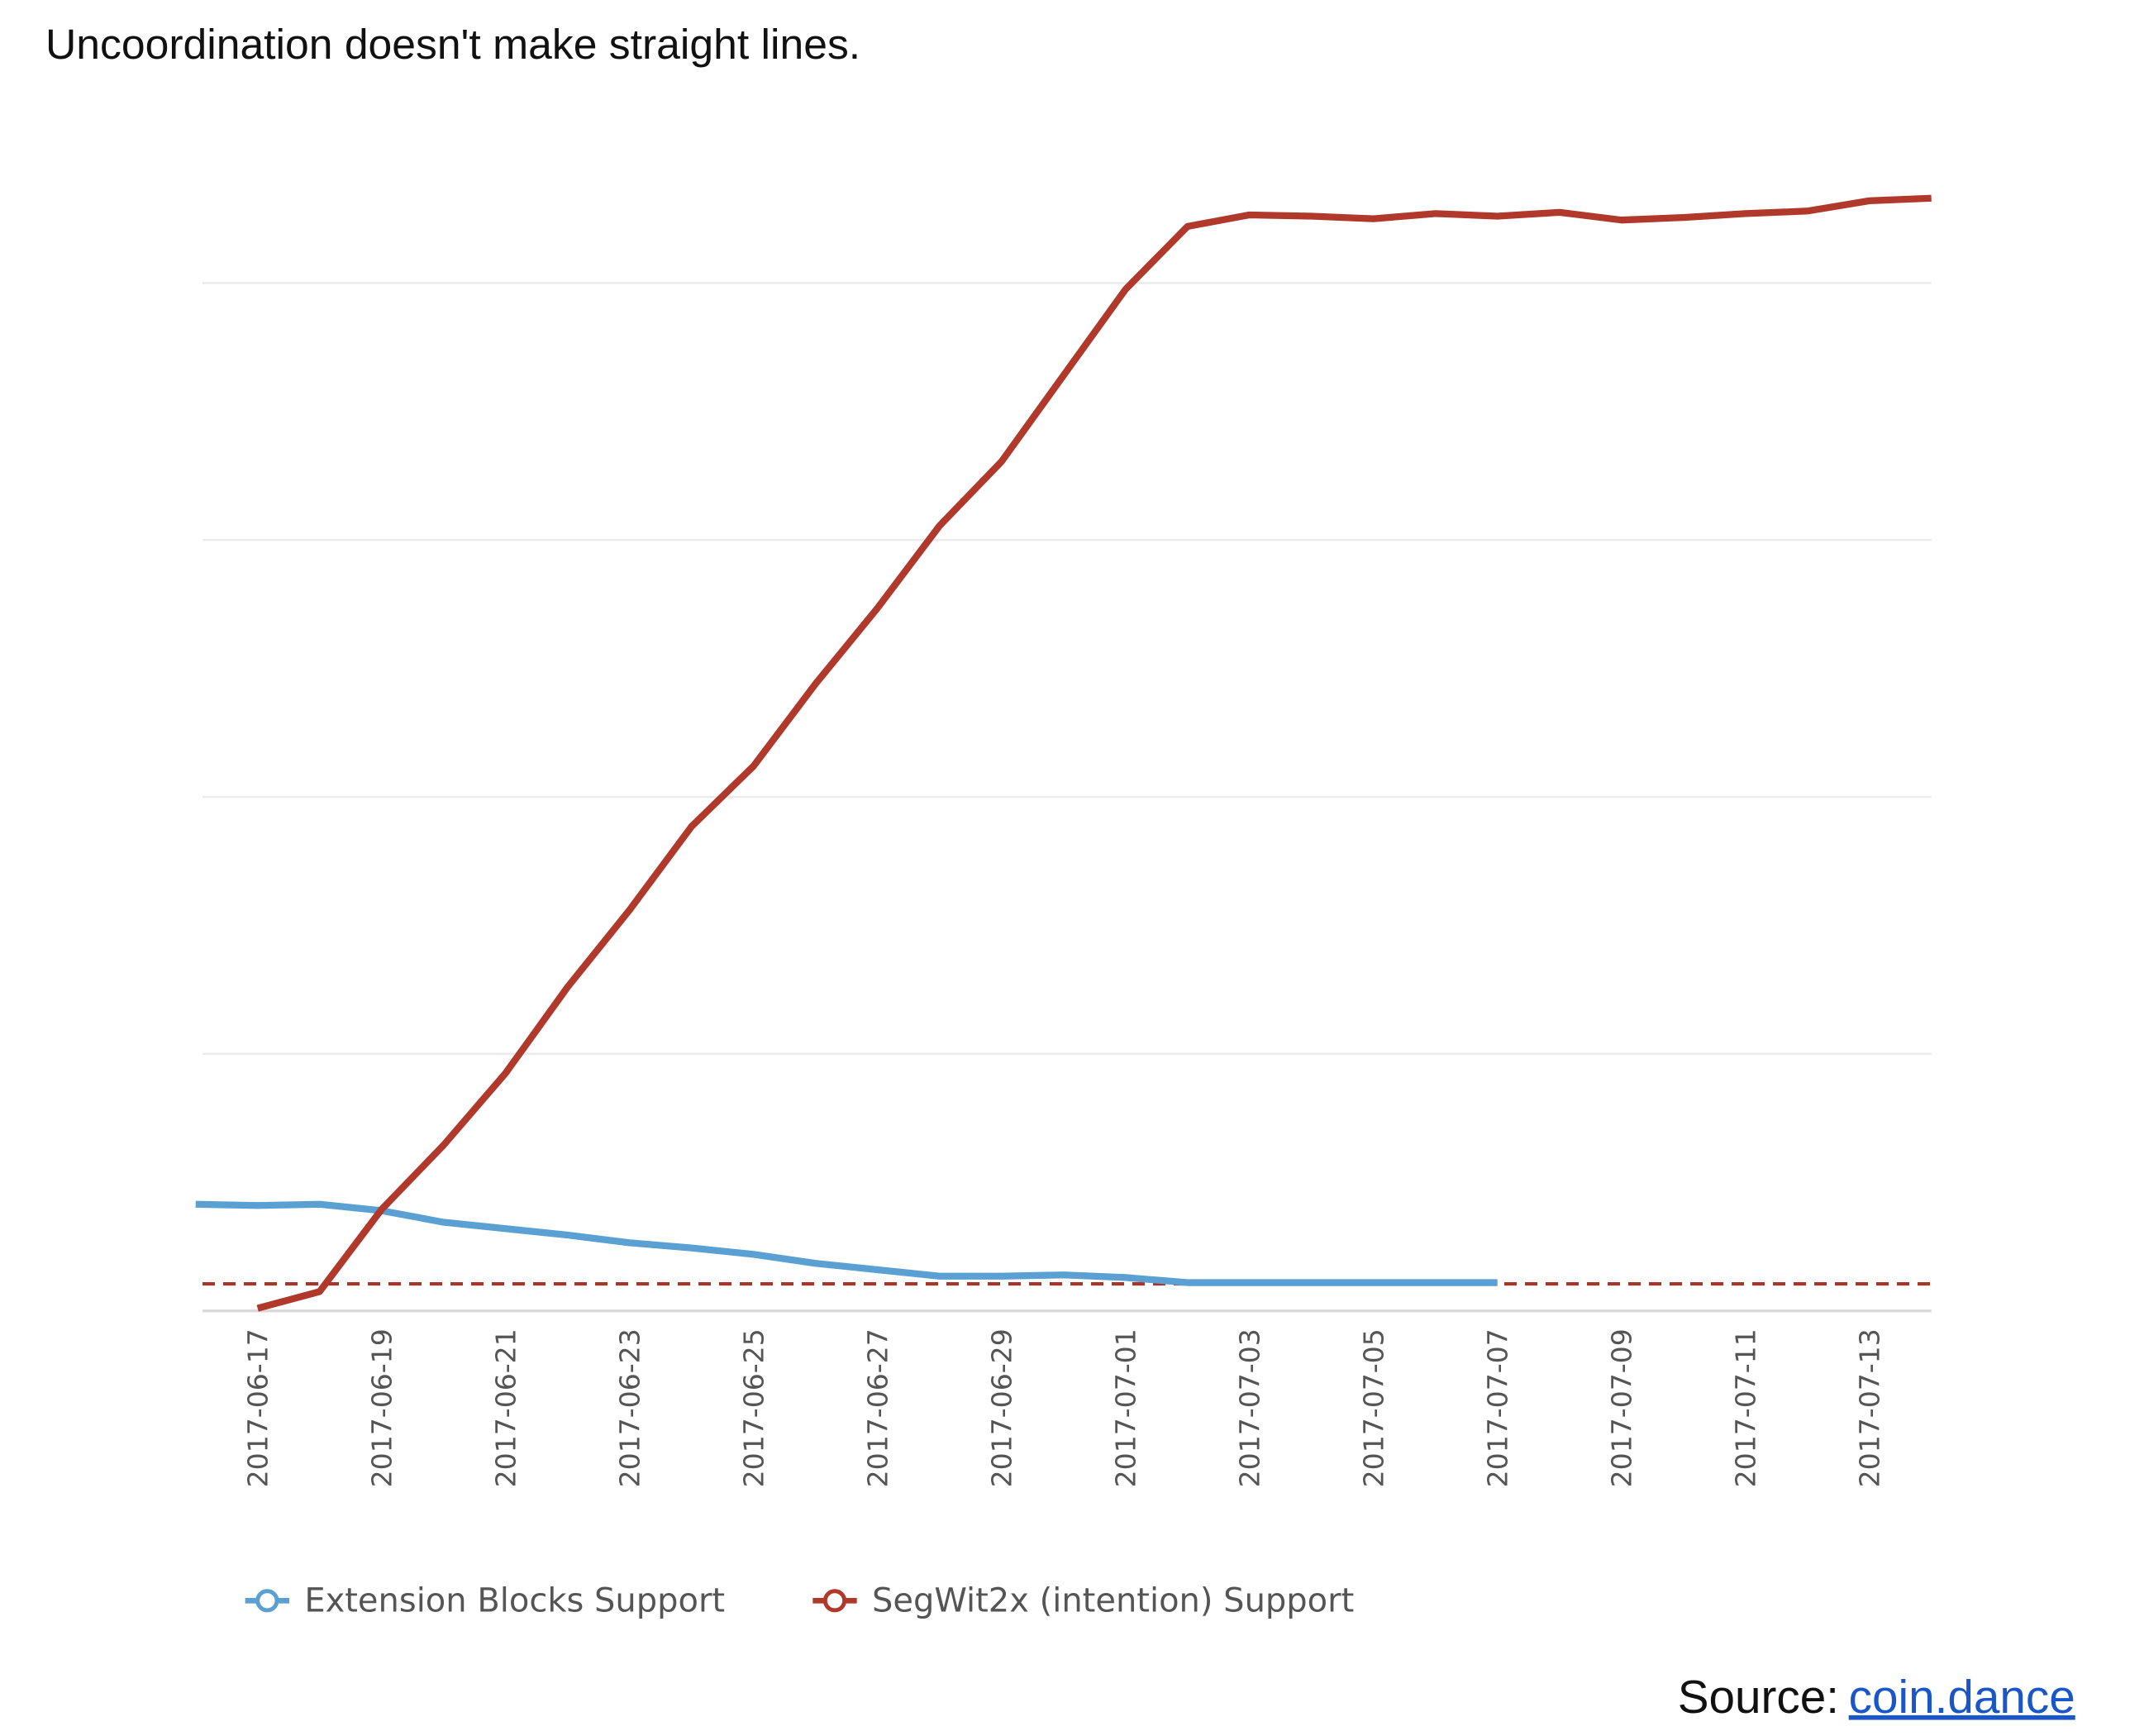 This screenshot has width=2149, height=1736. Describe the element at coordinates (1869, 1407) in the screenshot. I see `x-tick-label: 2017-07-13` at that location.